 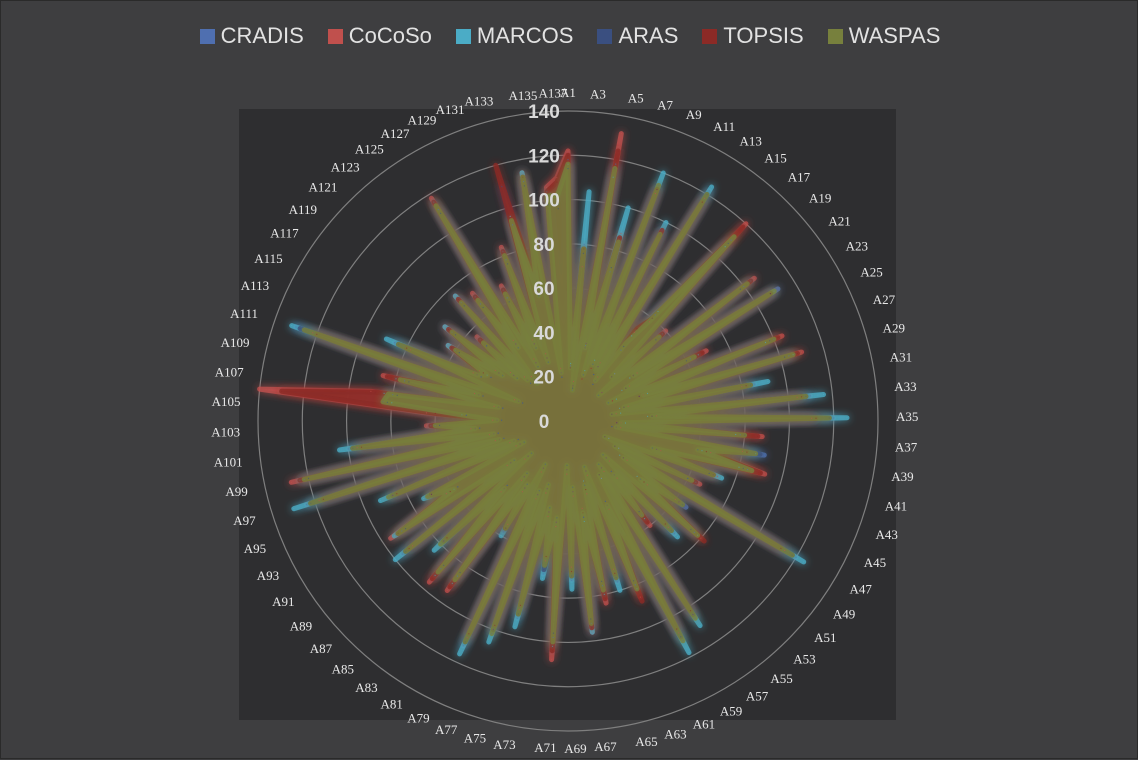 I want to click on category-label: A59, so click(x=731, y=711).